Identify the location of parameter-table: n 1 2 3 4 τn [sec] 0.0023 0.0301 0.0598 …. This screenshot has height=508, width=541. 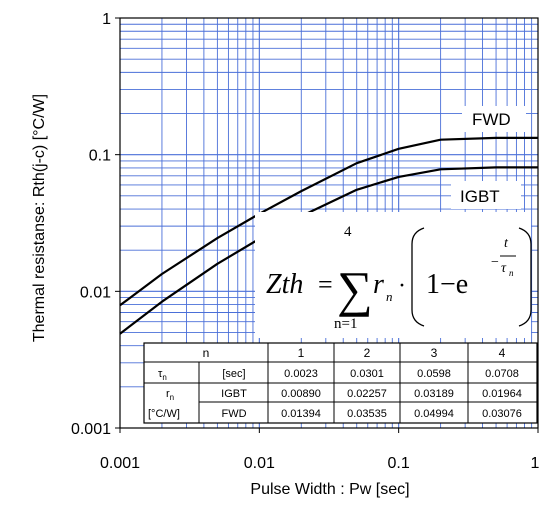
(340, 383).